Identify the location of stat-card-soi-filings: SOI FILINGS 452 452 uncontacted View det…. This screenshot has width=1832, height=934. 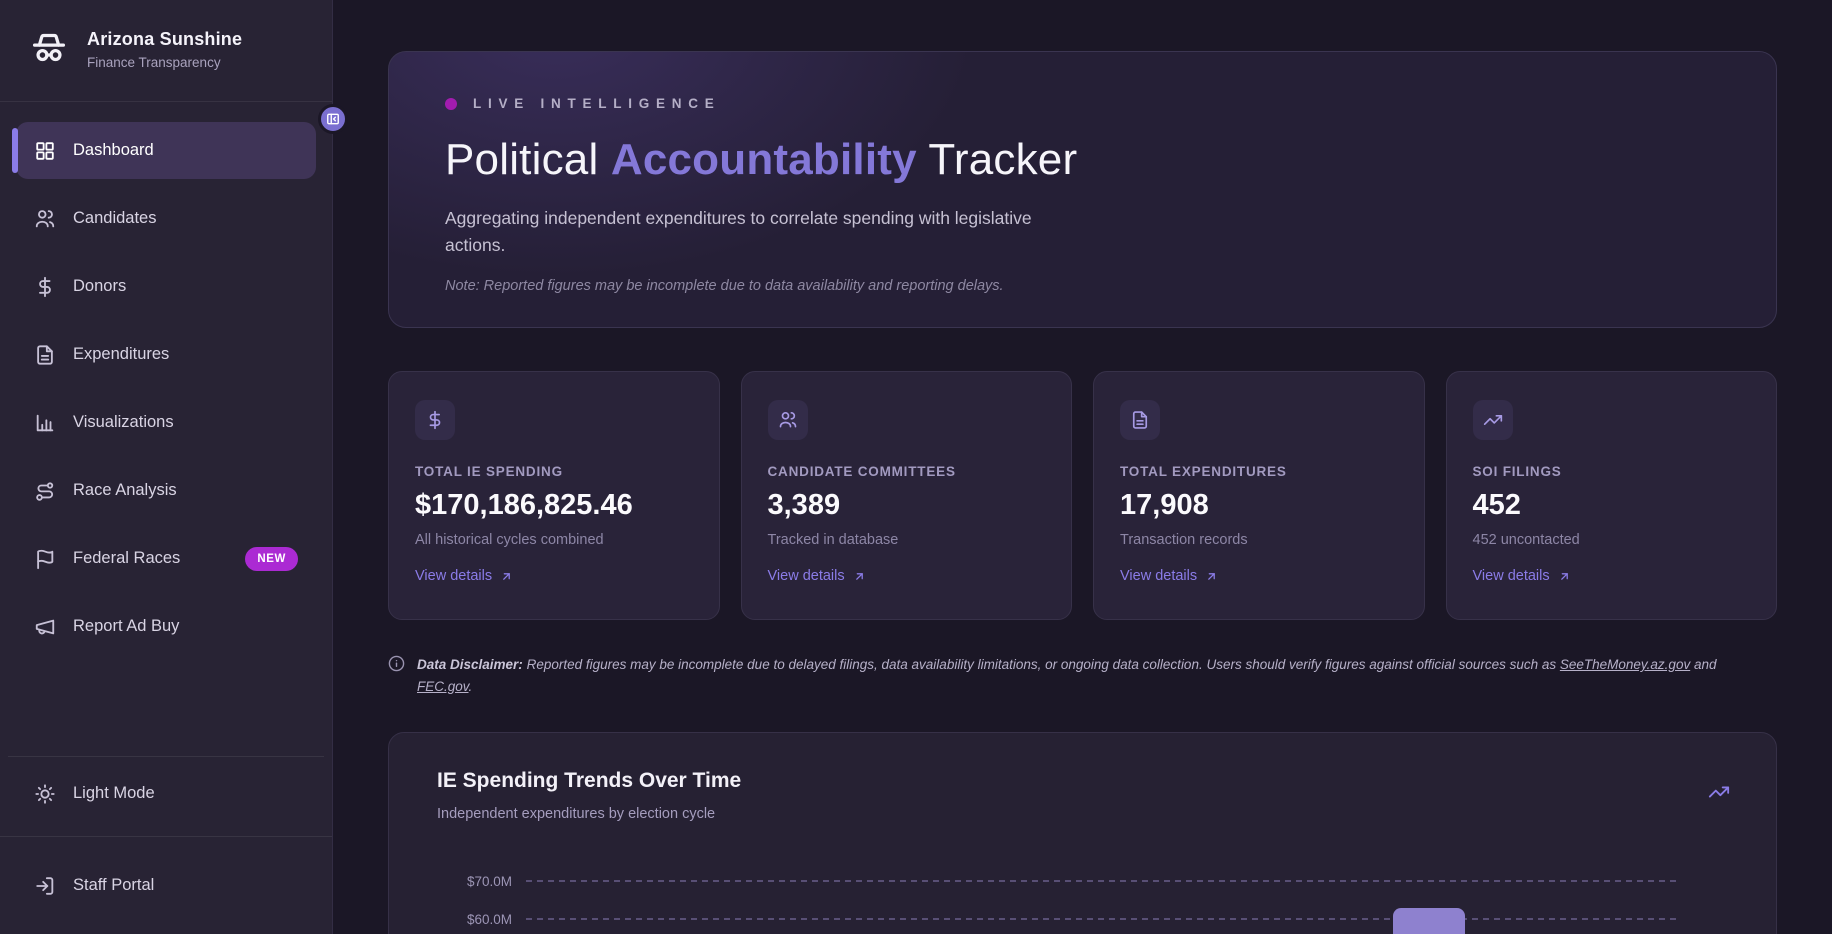
(1611, 495).